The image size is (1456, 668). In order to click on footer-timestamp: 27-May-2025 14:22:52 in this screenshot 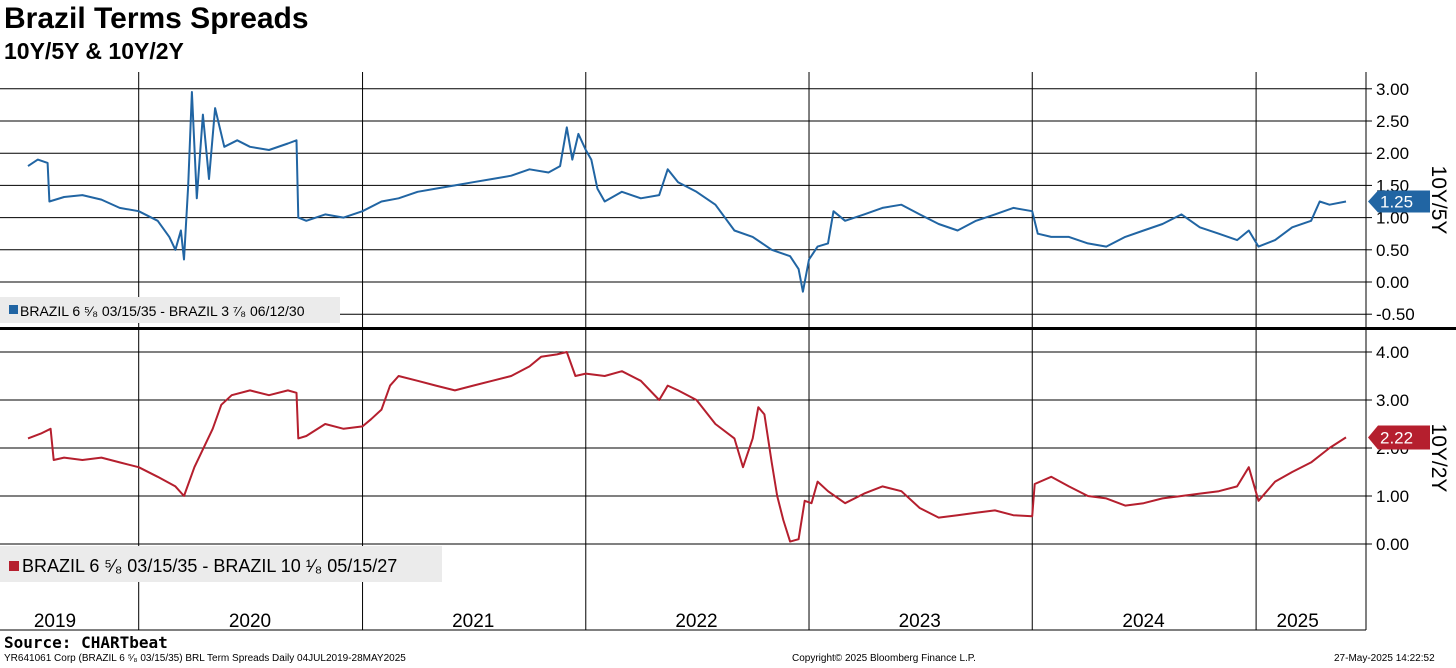, I will do `click(1384, 658)`.